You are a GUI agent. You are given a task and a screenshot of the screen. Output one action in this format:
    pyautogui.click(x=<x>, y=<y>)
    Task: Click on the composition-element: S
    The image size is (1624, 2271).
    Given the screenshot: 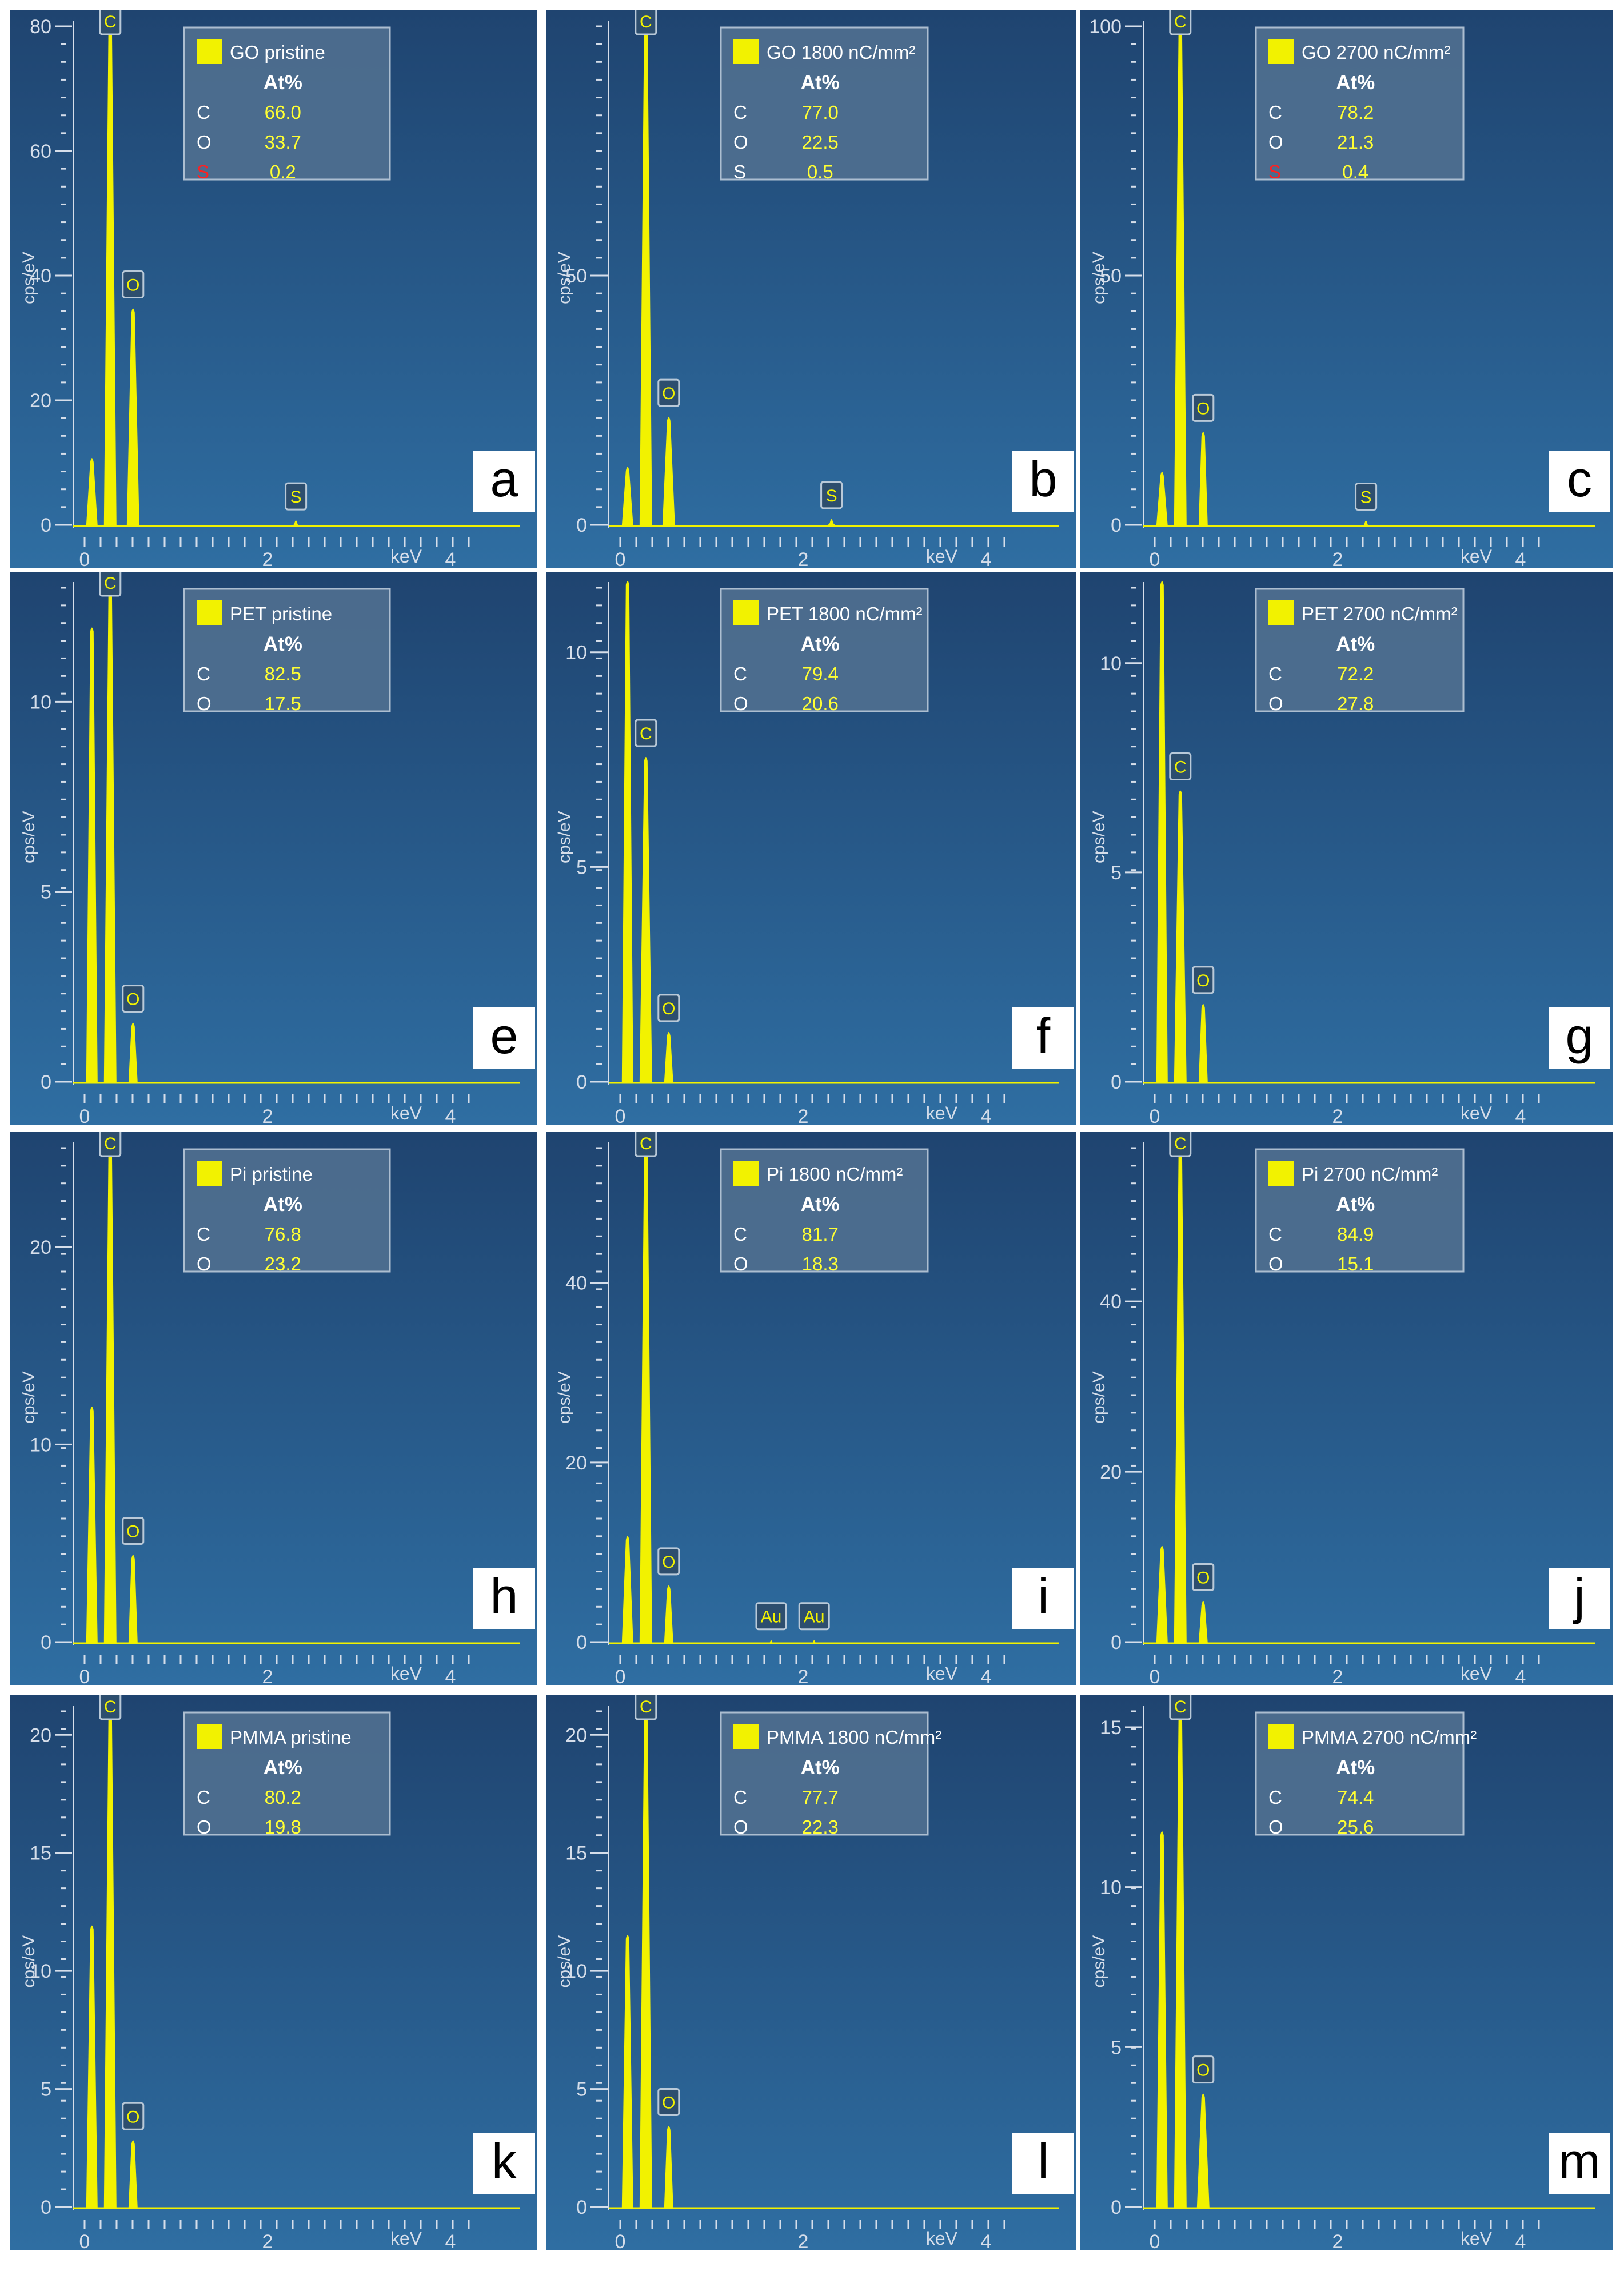 What is the action you would take?
    pyautogui.click(x=740, y=172)
    